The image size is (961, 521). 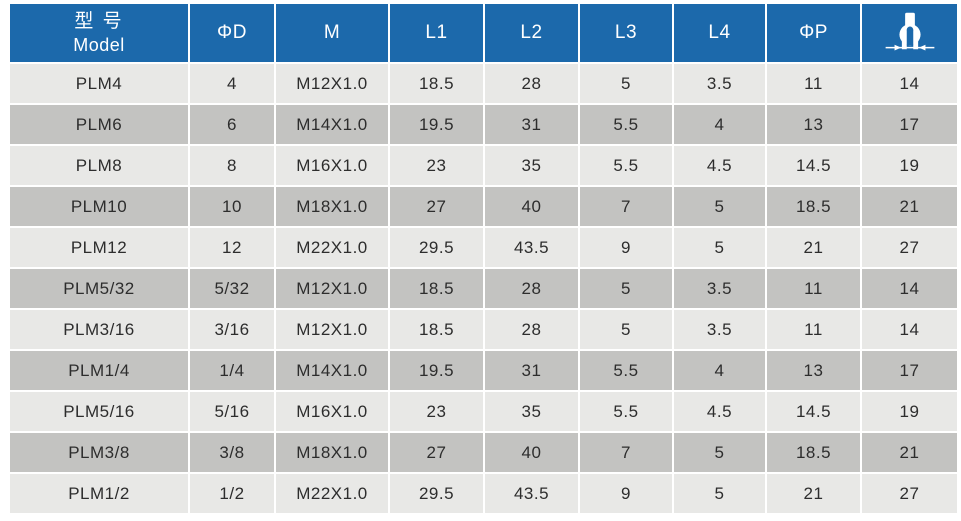 I want to click on table-row: PLM3/16 3/16 M12X1.0 18.5 28 5 3.5 11 14, so click(x=483, y=329).